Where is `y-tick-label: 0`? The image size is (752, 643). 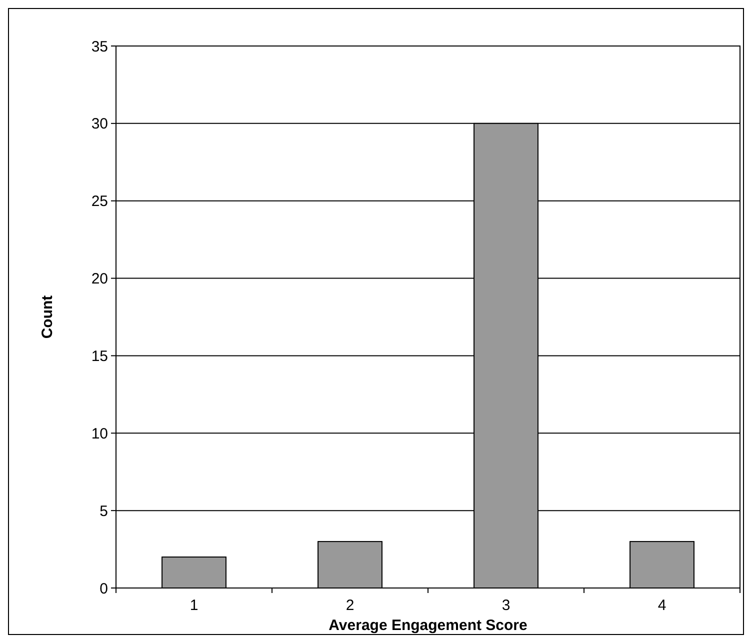 y-tick-label: 0 is located at coordinates (104, 589).